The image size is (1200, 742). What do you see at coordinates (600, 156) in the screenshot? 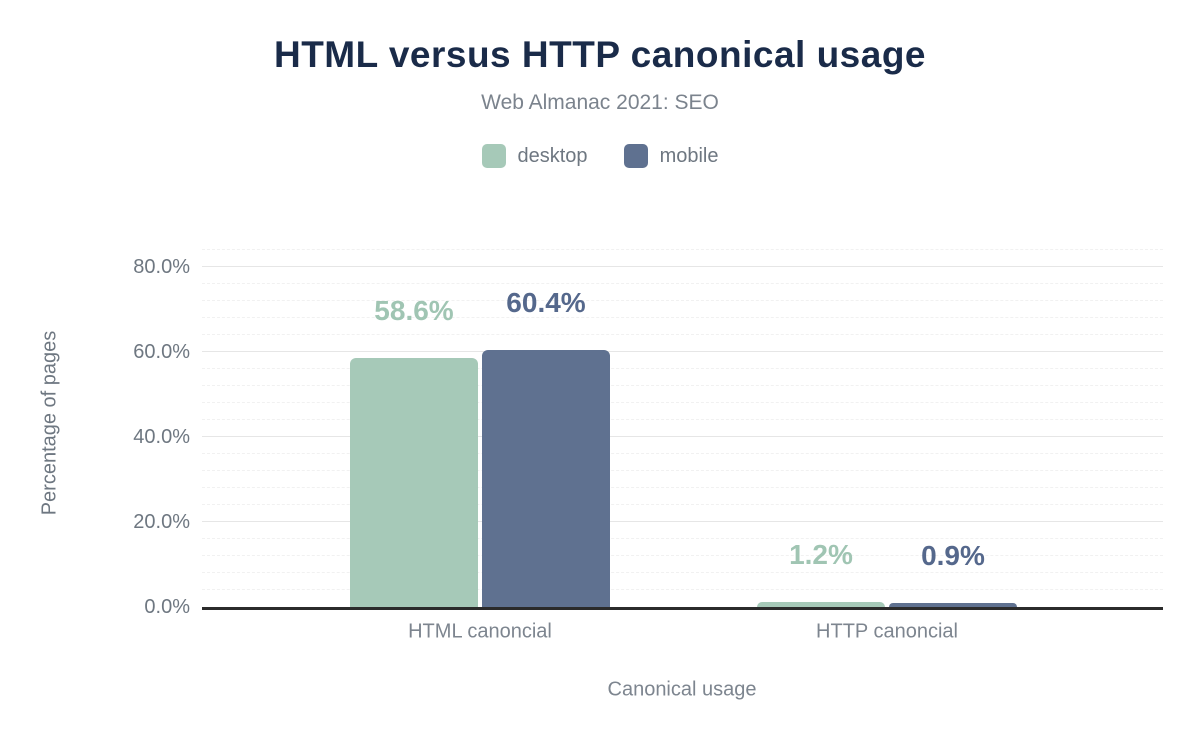
I see `legend: desktop mobile` at bounding box center [600, 156].